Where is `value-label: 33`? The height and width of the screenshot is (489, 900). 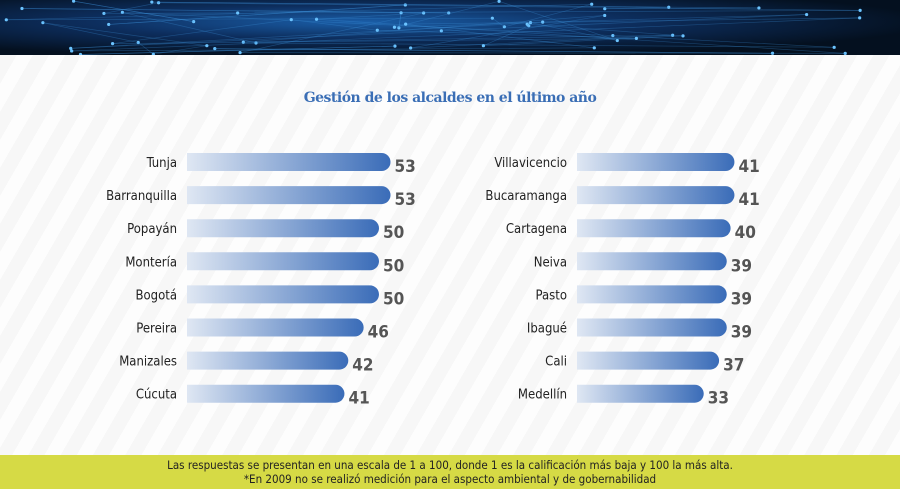 value-label: 33 is located at coordinates (718, 399).